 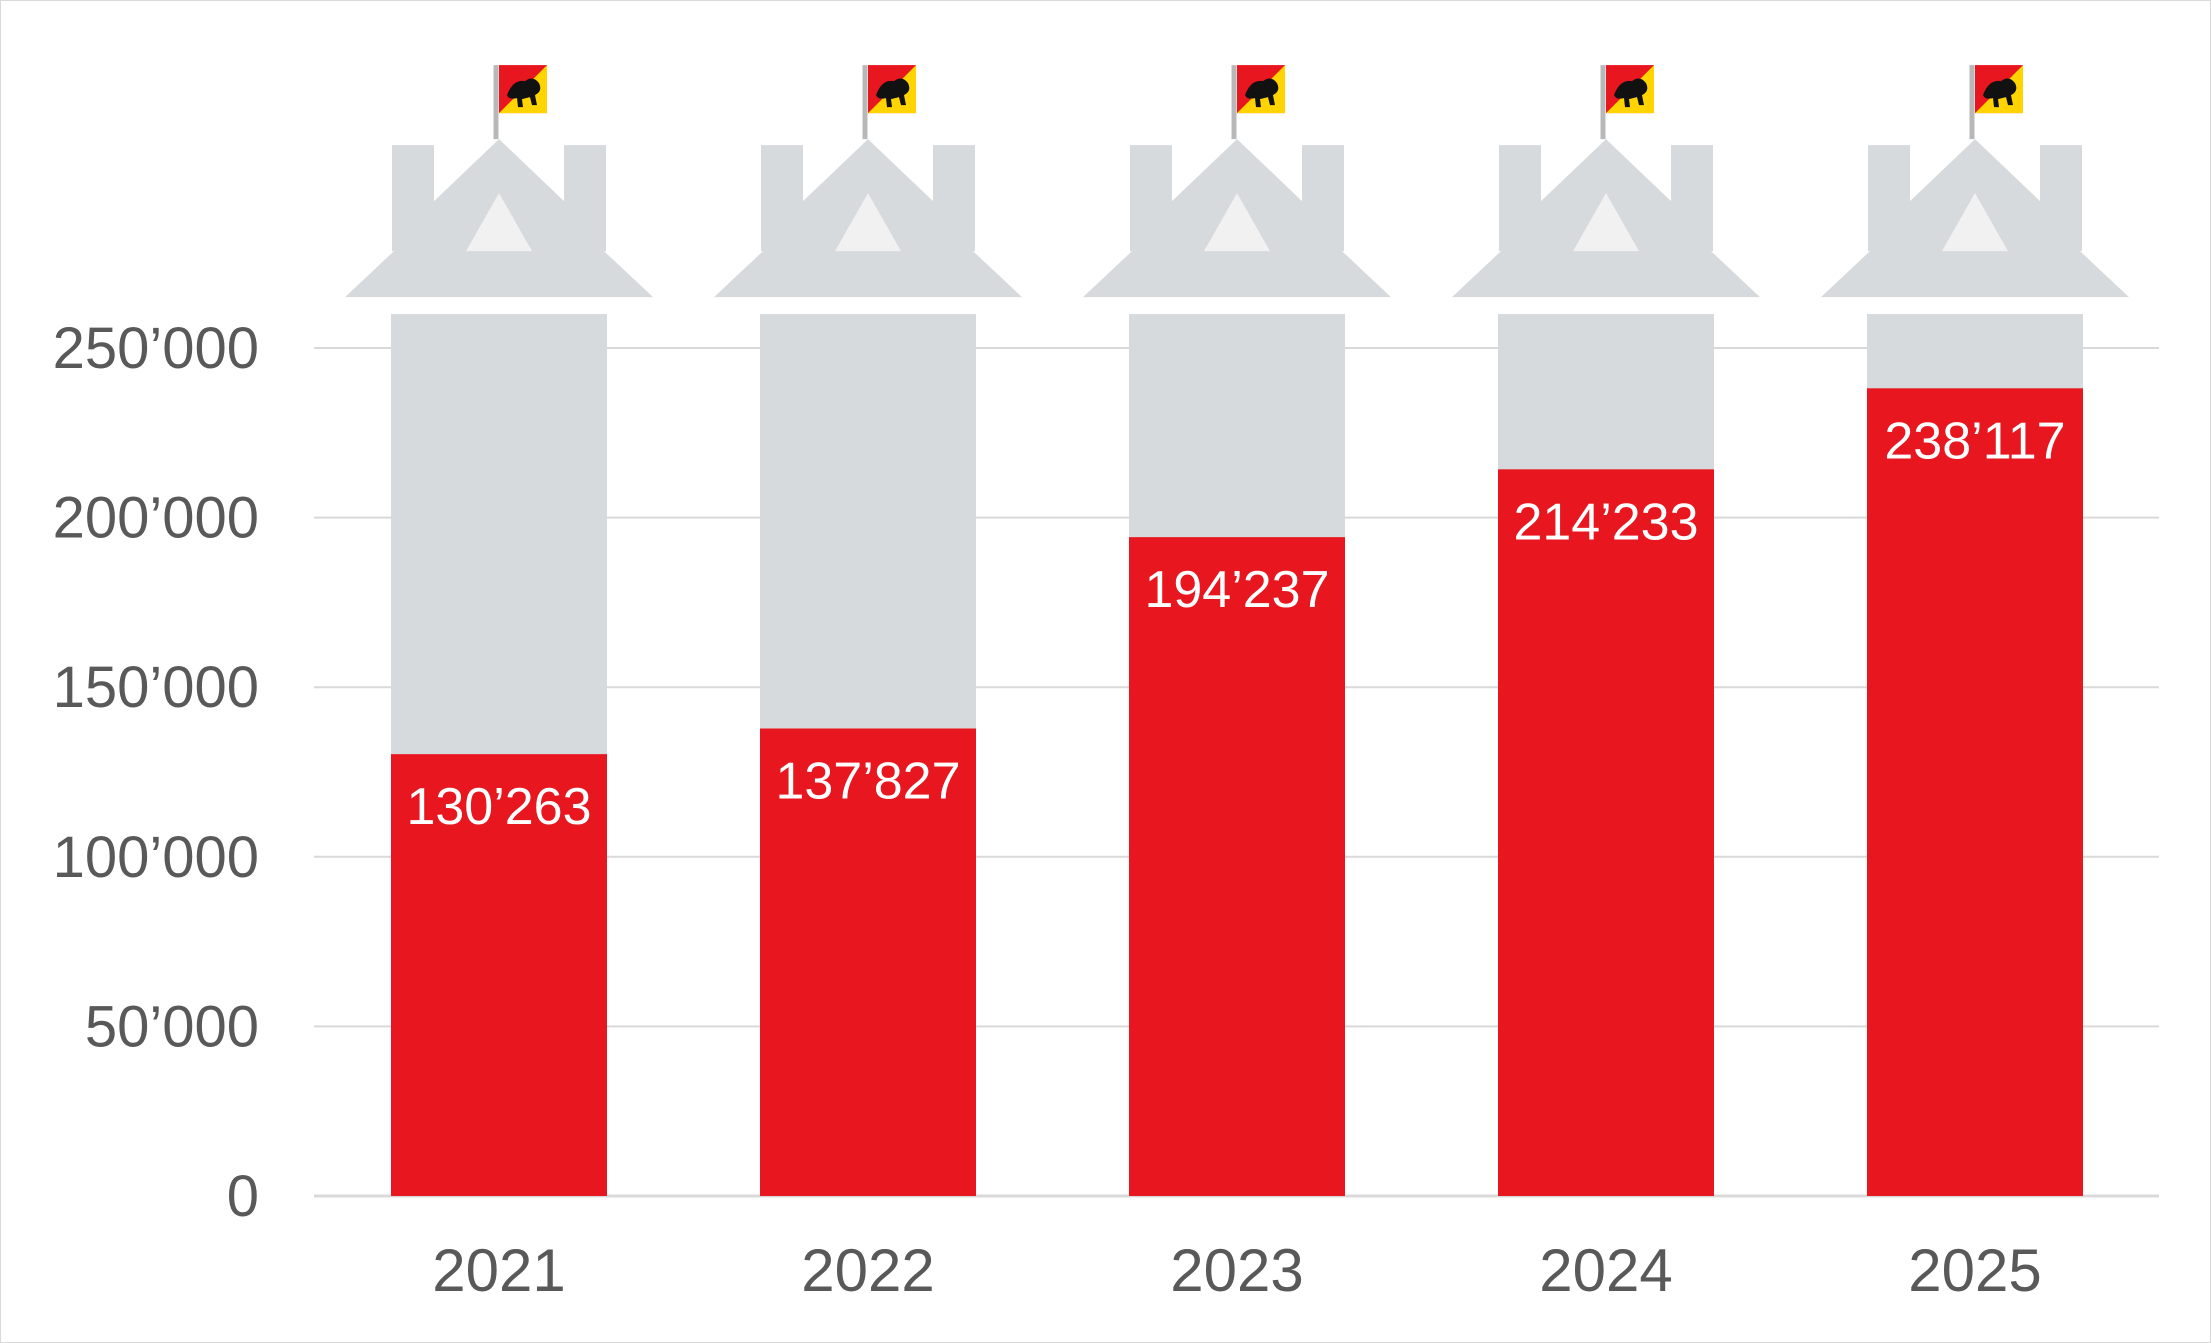 What do you see at coordinates (1606, 832) in the screenshot?
I see `bar-2024` at bounding box center [1606, 832].